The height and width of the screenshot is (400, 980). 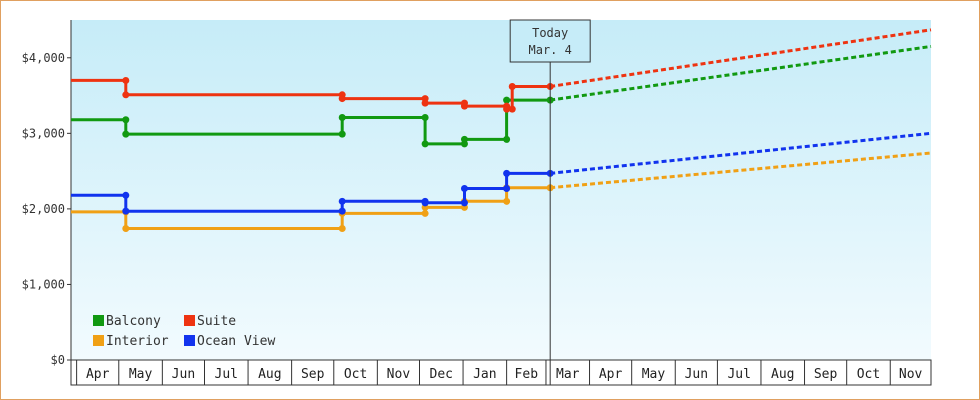 What do you see at coordinates (43, 284) in the screenshot?
I see `y-tick-label: $1,000` at bounding box center [43, 284].